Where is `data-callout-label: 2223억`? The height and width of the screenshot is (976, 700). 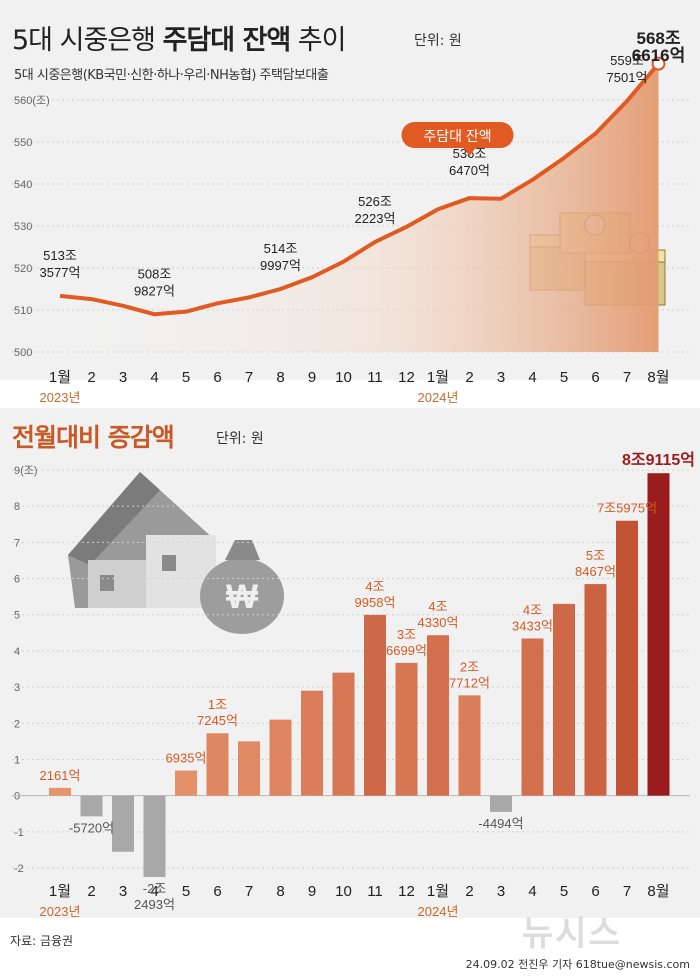 data-callout-label: 2223억 is located at coordinates (375, 218).